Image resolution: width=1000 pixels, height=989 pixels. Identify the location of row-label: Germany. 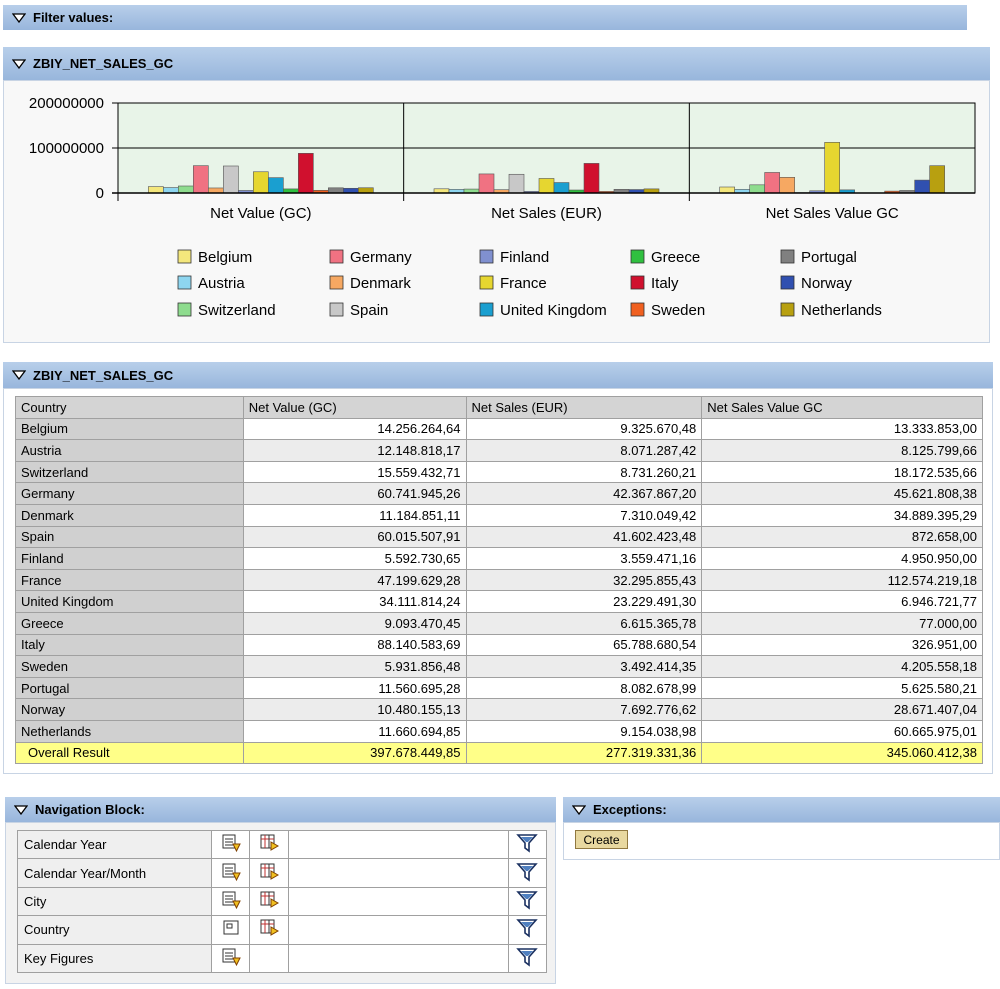
(129, 493).